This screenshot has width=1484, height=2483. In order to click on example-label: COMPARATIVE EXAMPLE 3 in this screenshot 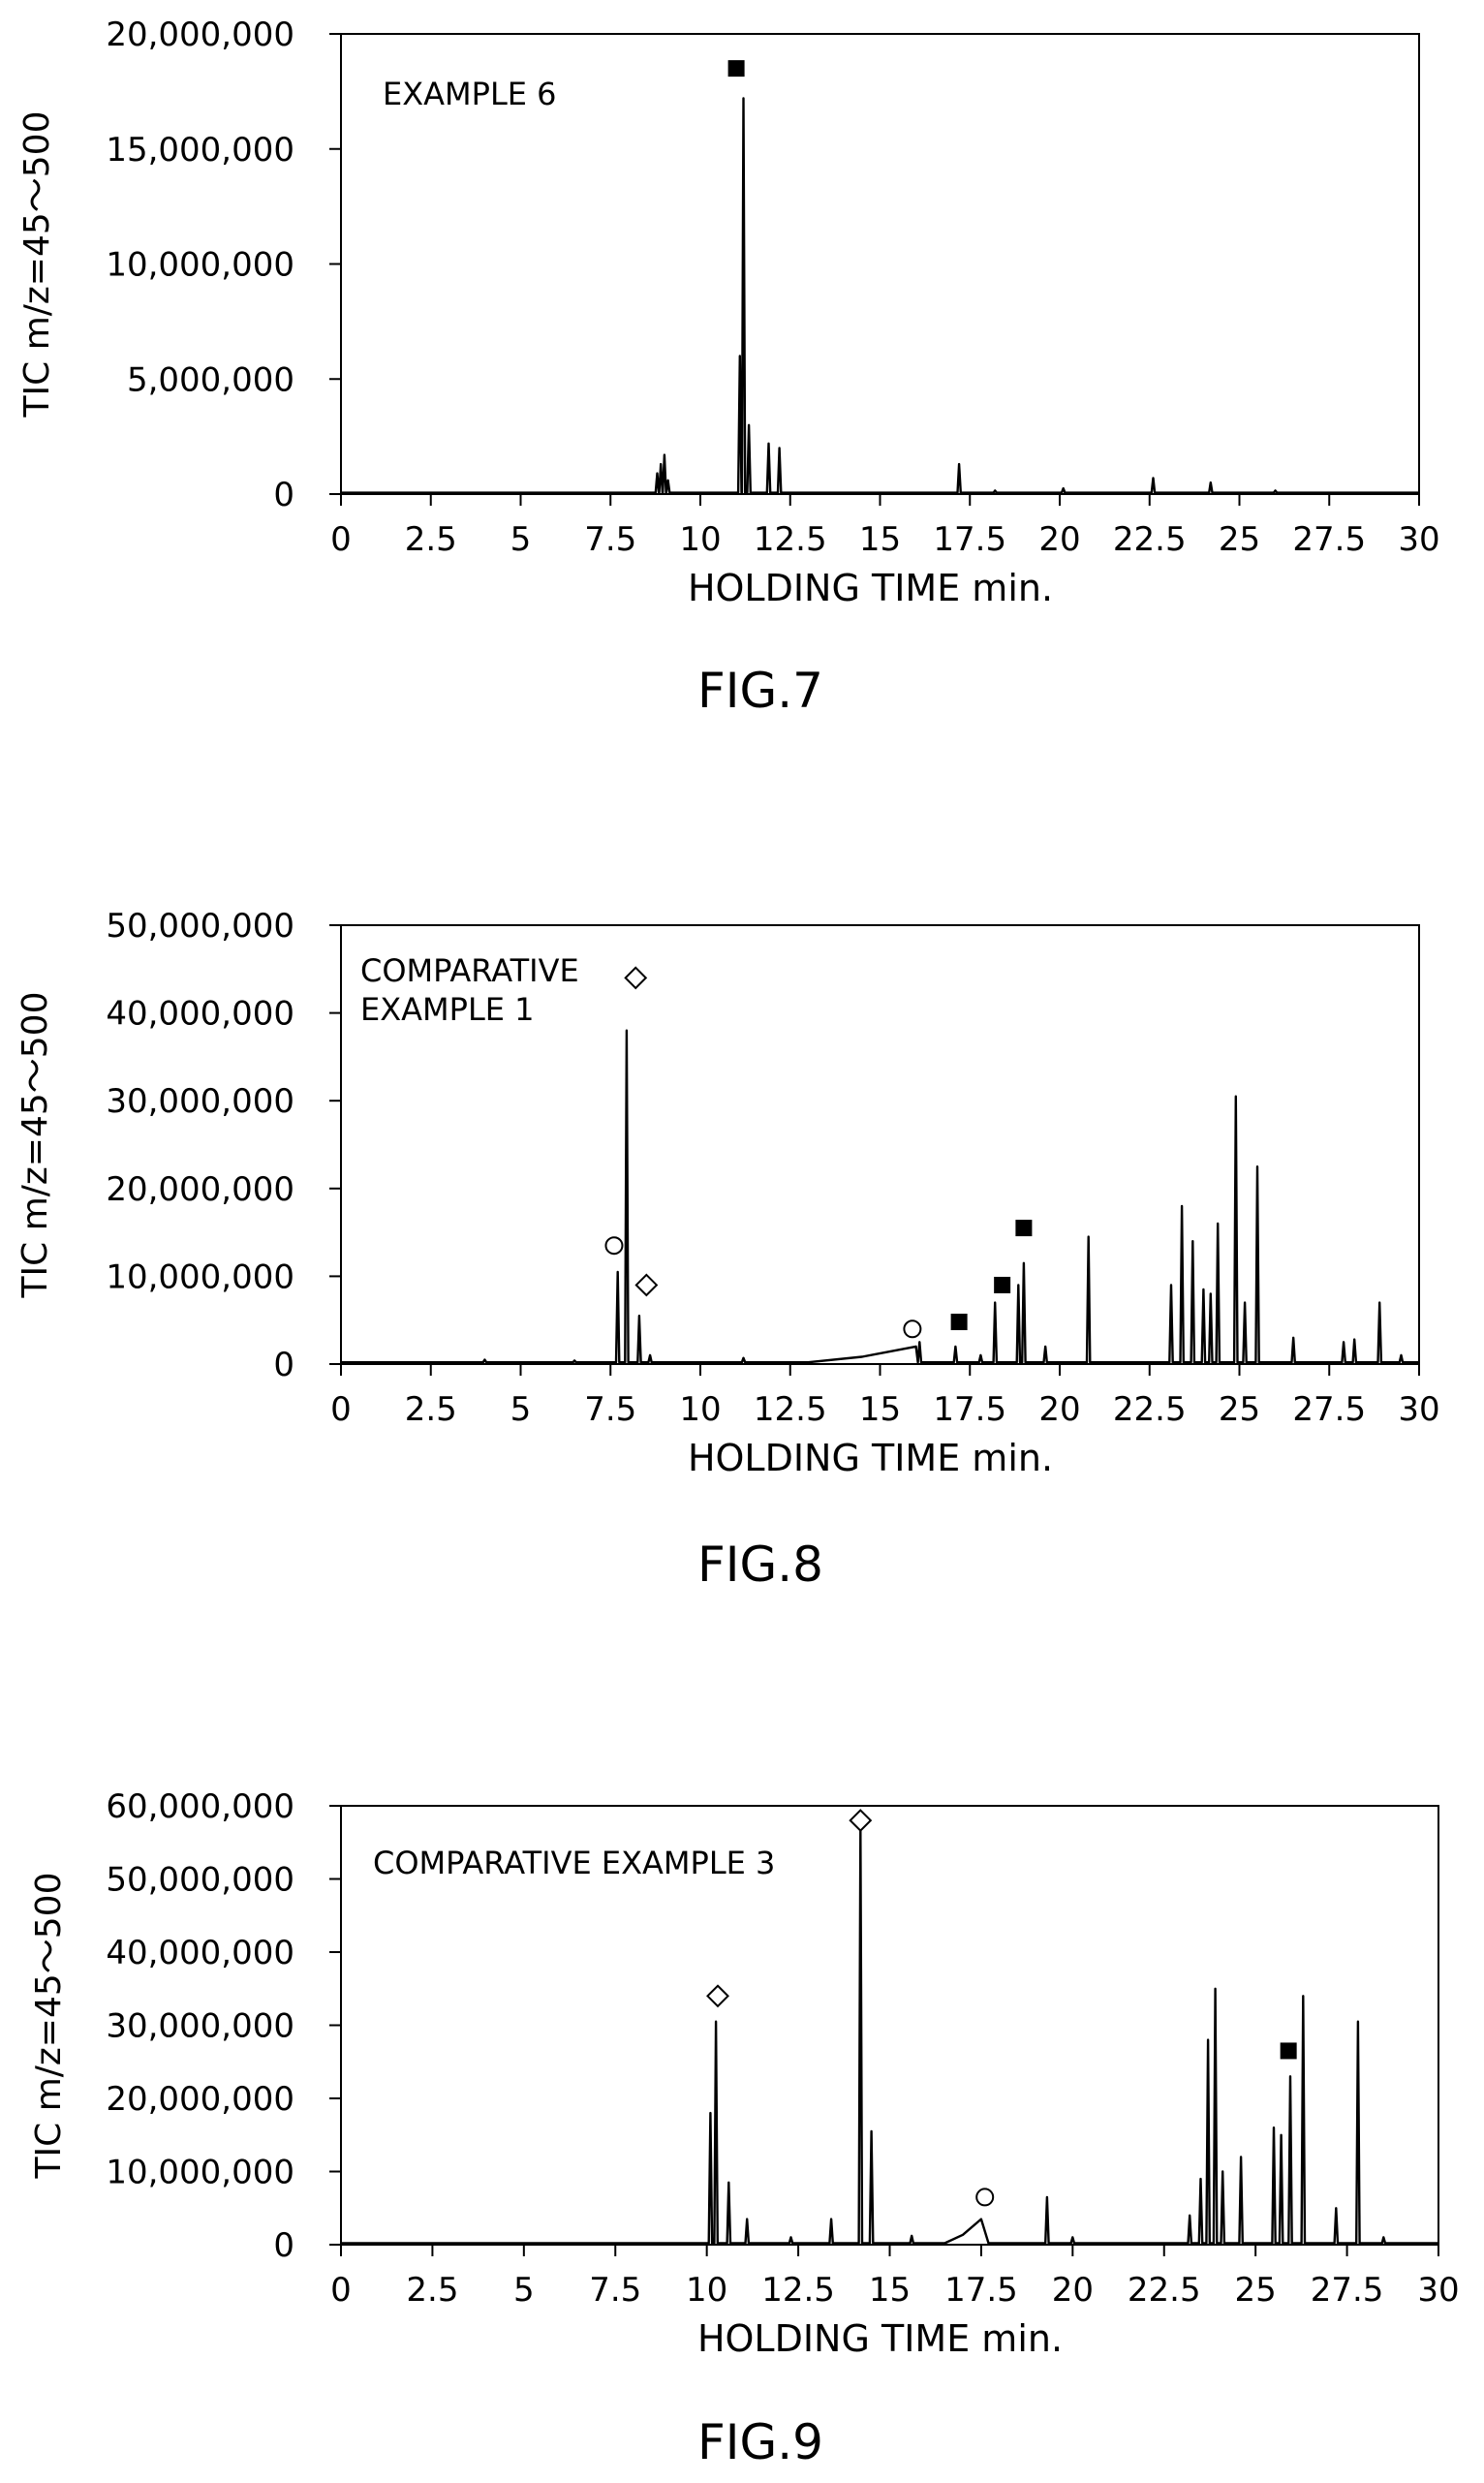, I will do `click(574, 1863)`.